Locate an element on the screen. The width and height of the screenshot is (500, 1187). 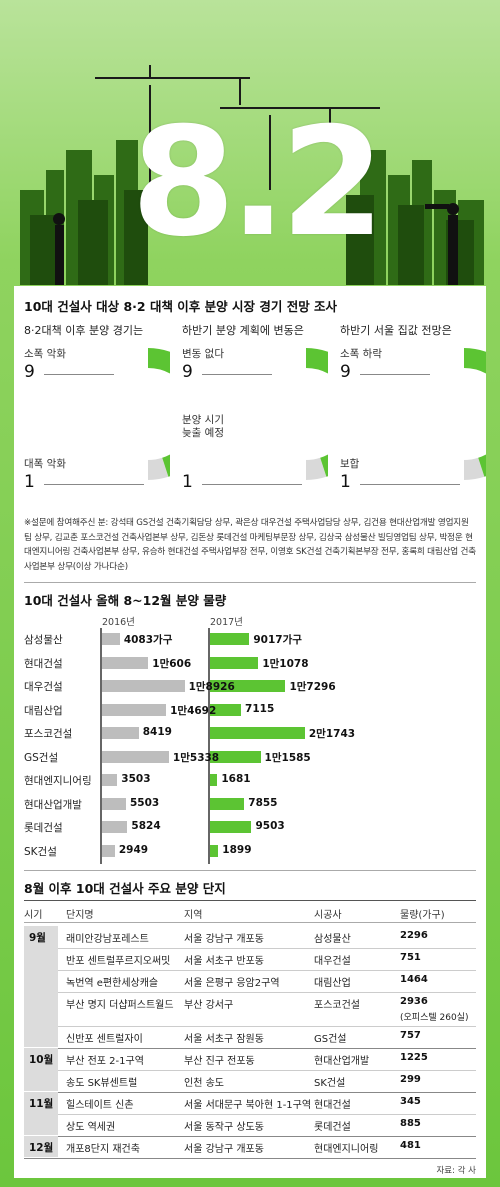
category-label: SK건설 is located at coordinates (40, 851).